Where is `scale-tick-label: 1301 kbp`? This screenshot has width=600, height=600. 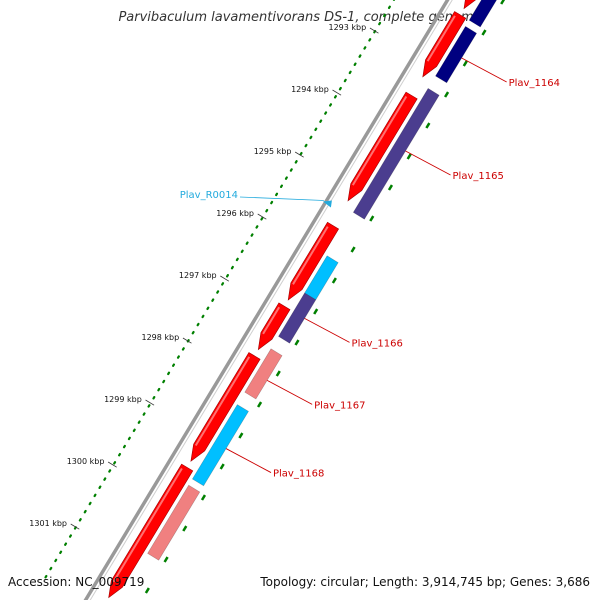 scale-tick-label: 1301 kbp is located at coordinates (48, 523).